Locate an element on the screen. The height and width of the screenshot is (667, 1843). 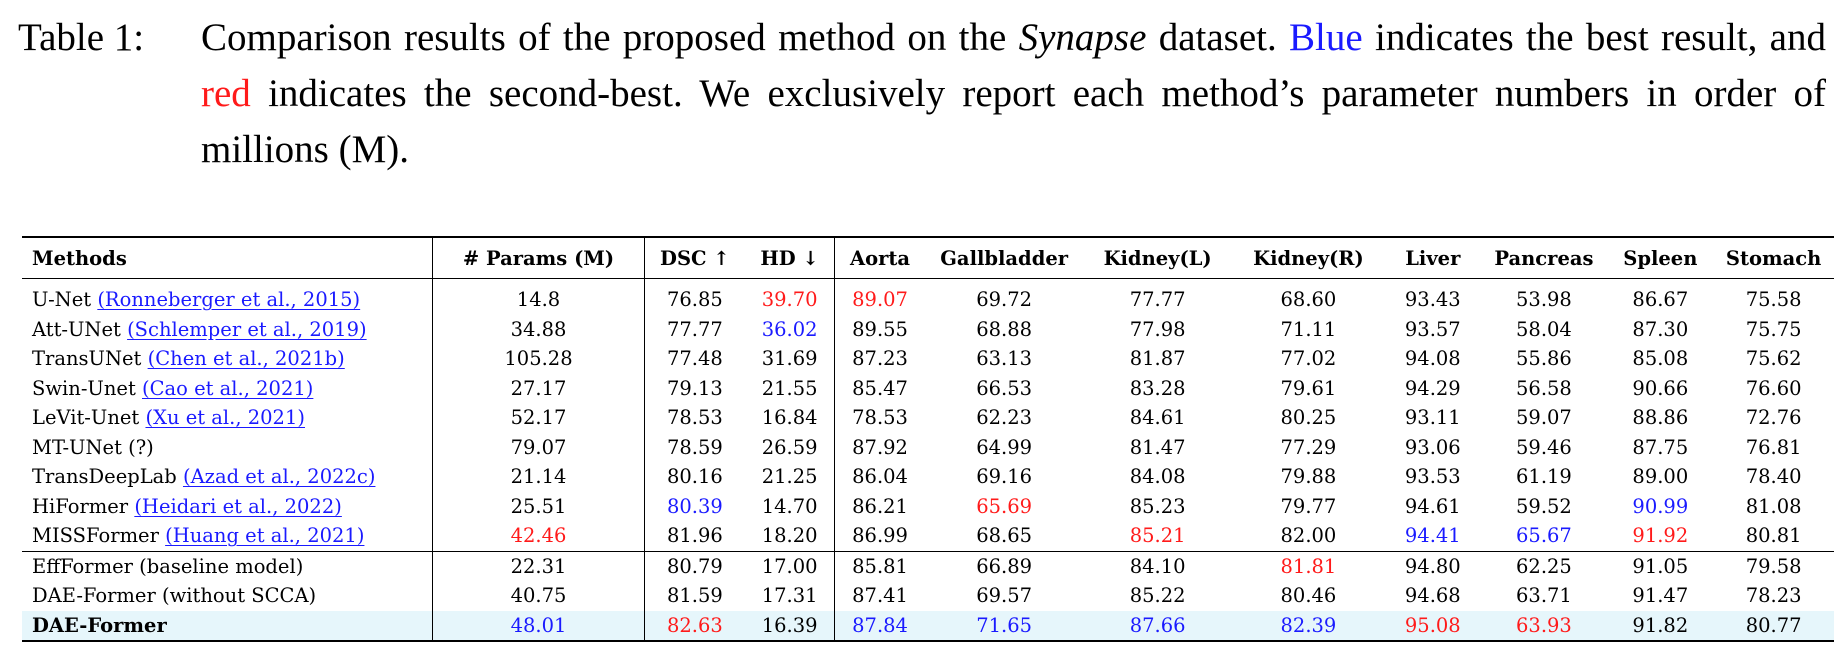
table-cell: 72.76 is located at coordinates (1773, 418).